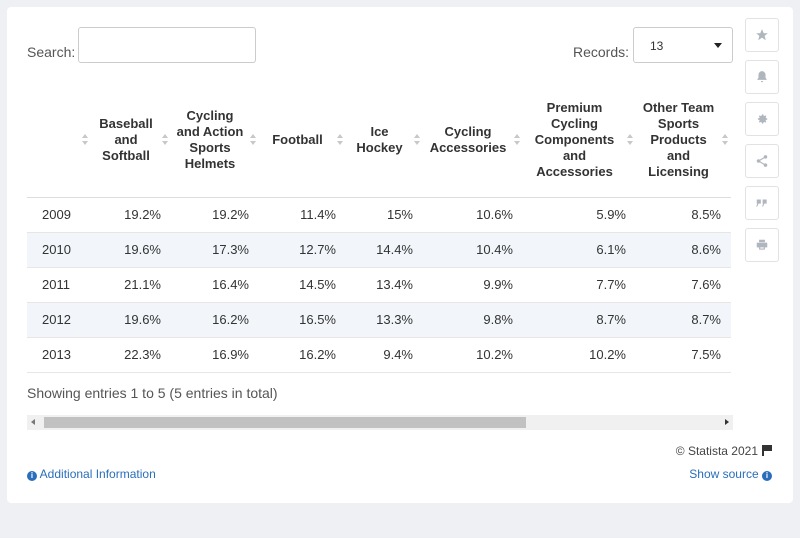 This screenshot has height=538, width=800. Describe the element at coordinates (91, 474) in the screenshot. I see `additional-information-link: i Additional Information` at that location.